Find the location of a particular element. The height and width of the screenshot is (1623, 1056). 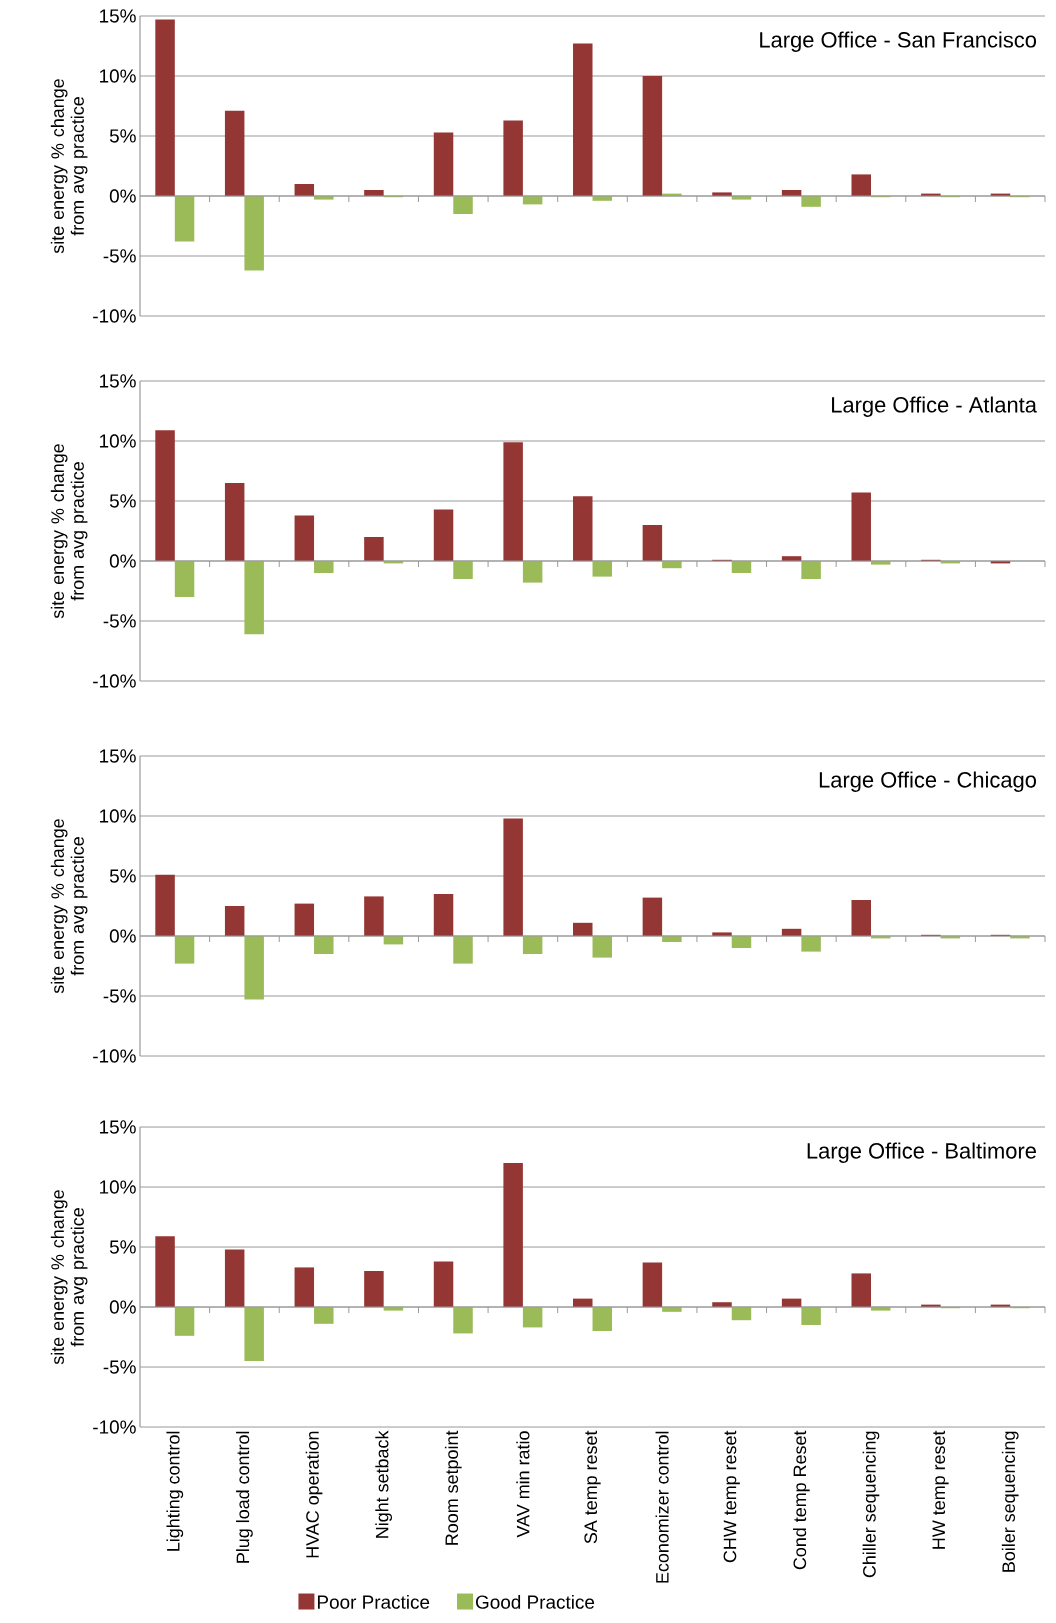

x-tick-label: Room setpoint is located at coordinates (453, 1487).